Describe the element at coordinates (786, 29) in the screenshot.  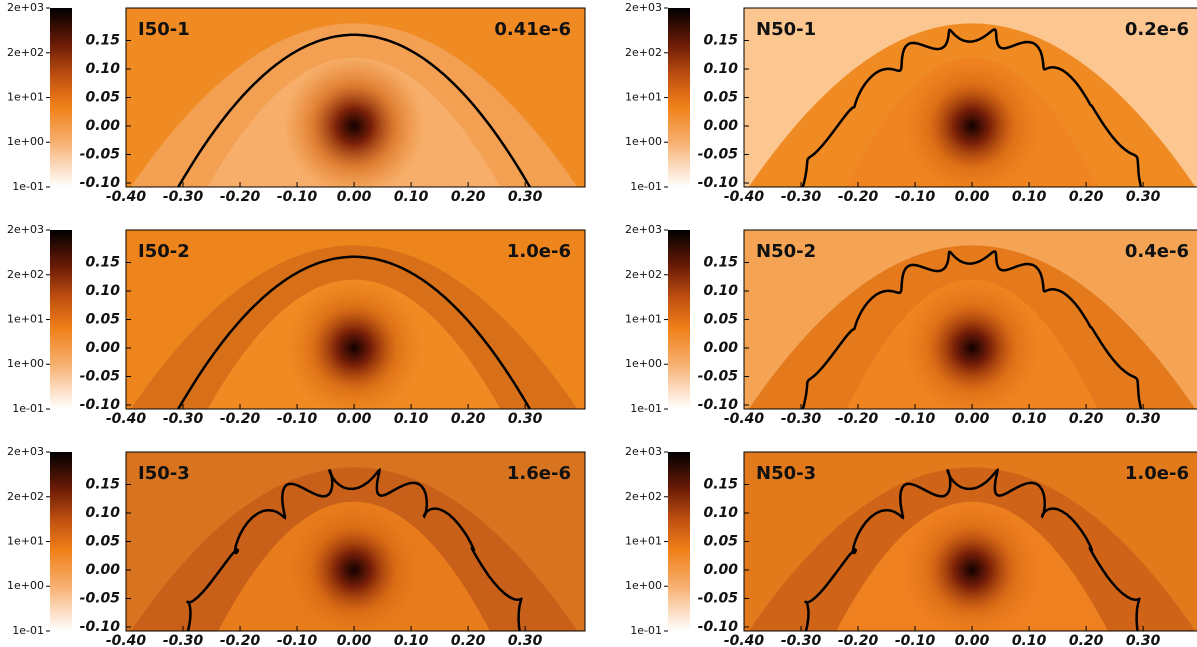
I see `panel-label: N50-1` at that location.